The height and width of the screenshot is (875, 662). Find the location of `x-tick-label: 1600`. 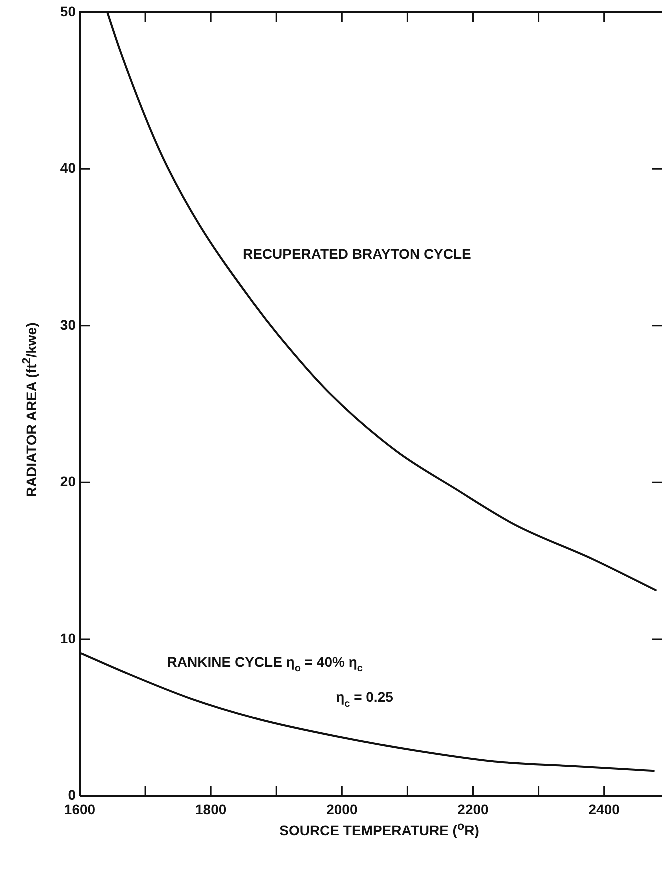

x-tick-label: 1600 is located at coordinates (80, 809).